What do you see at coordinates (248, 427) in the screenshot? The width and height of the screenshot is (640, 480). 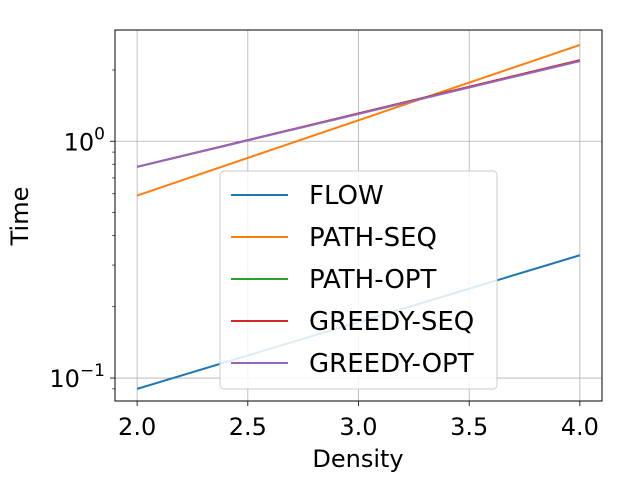 I see `x-tick-label: 2.5` at bounding box center [248, 427].